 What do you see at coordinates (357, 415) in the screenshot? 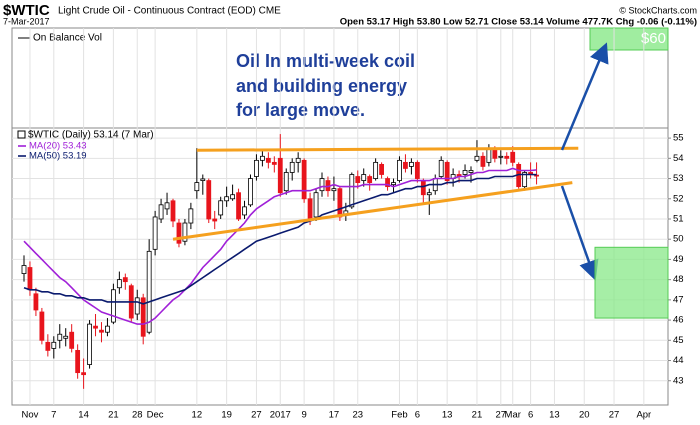
I see `x-tick-label: 23` at bounding box center [357, 415].